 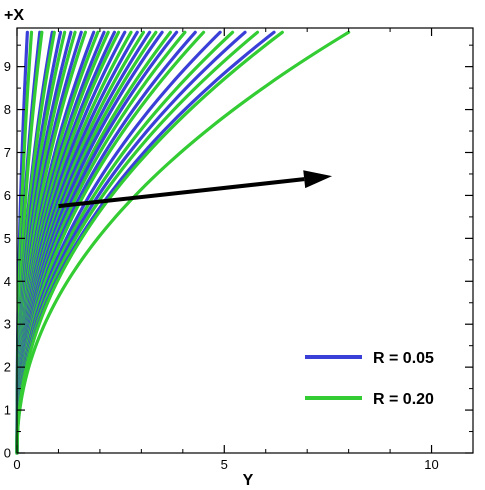 What do you see at coordinates (16, 464) in the screenshot?
I see `x-tick-label: 0` at bounding box center [16, 464].